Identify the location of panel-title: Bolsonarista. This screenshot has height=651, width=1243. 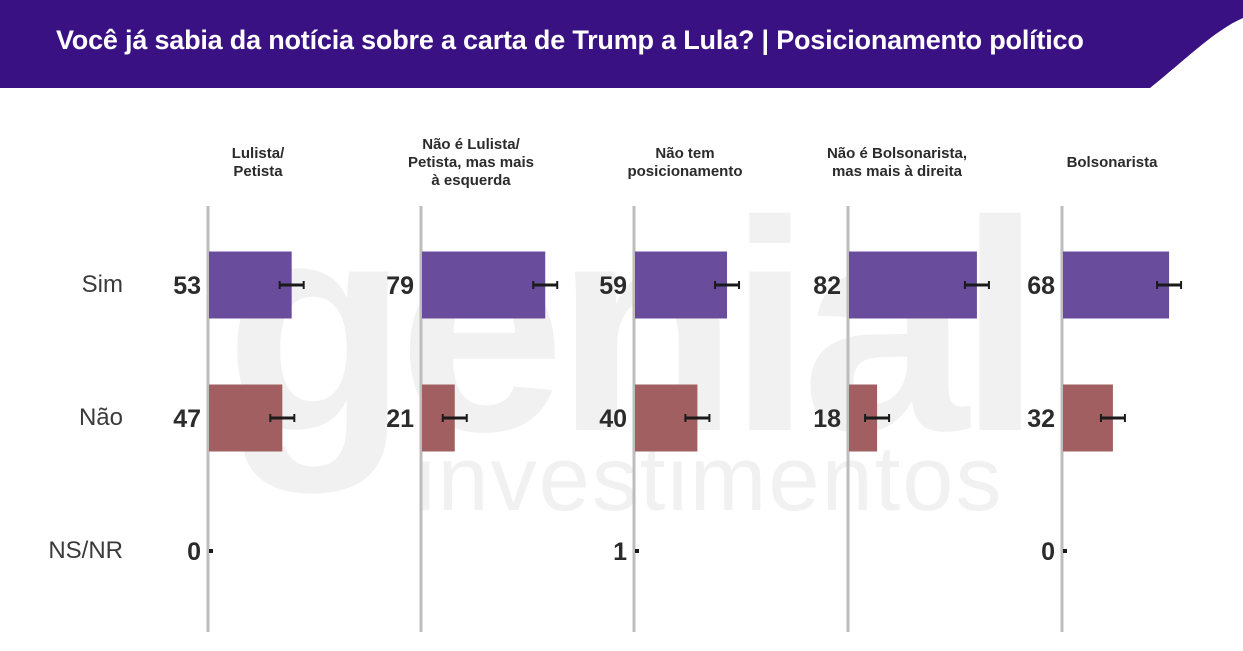
(1112, 162).